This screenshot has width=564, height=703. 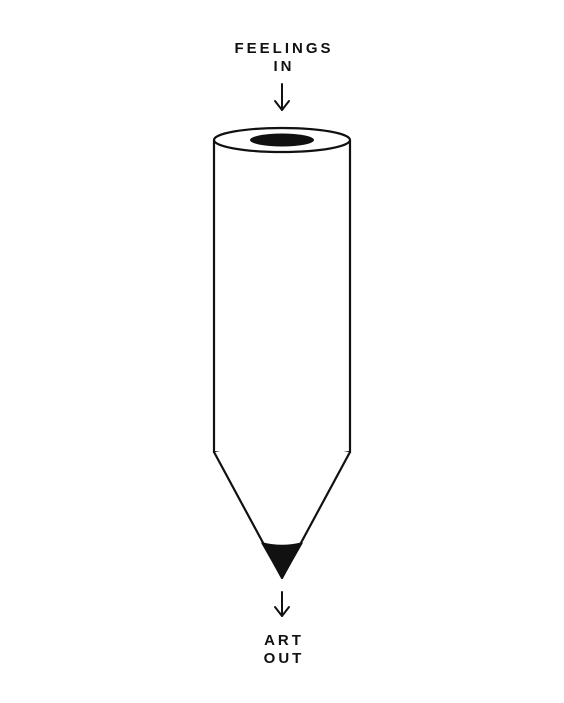 I want to click on art-out-caption: ART OUT, so click(x=283, y=650).